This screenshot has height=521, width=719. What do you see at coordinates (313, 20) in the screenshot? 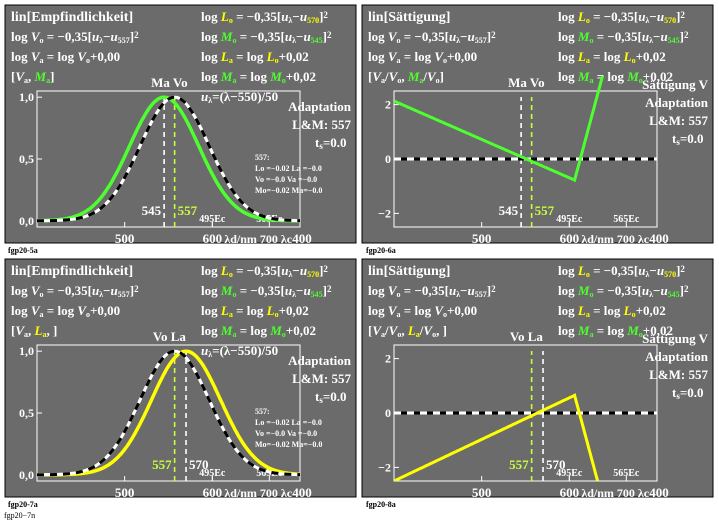
I see `formula-token: 570` at bounding box center [313, 20].